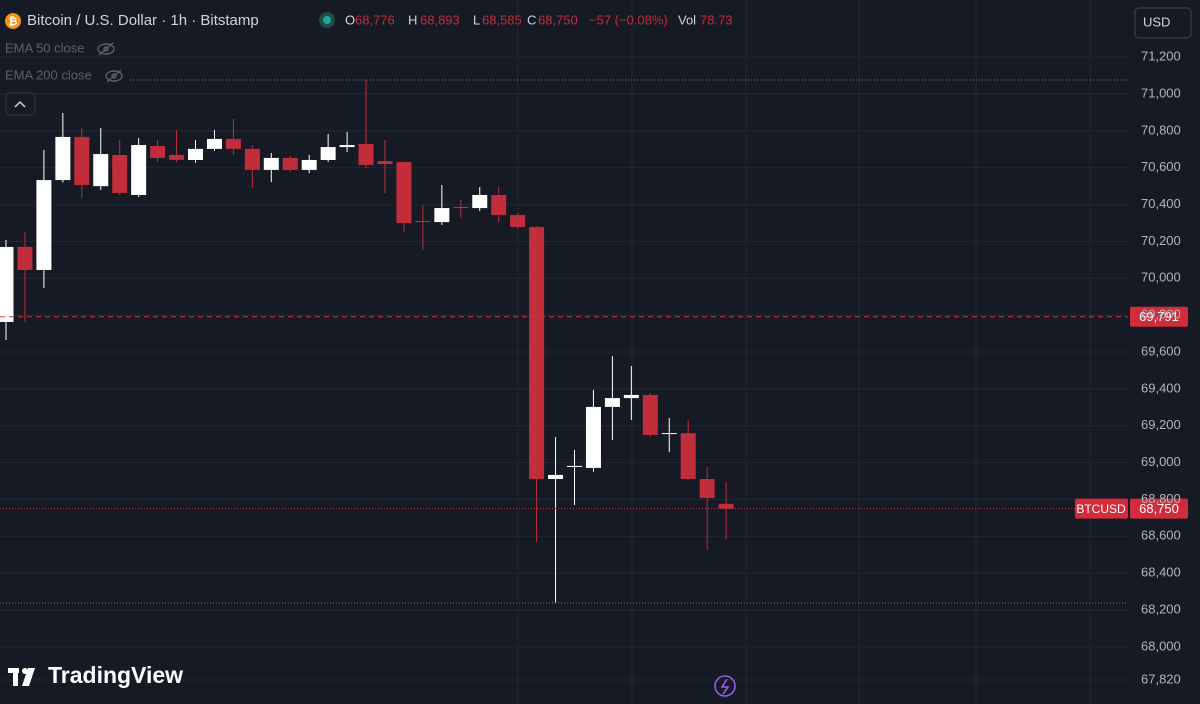 Image resolution: width=1200 pixels, height=704 pixels. What do you see at coordinates (1161, 92) in the screenshot?
I see `y-tick-label: 71,000` at bounding box center [1161, 92].